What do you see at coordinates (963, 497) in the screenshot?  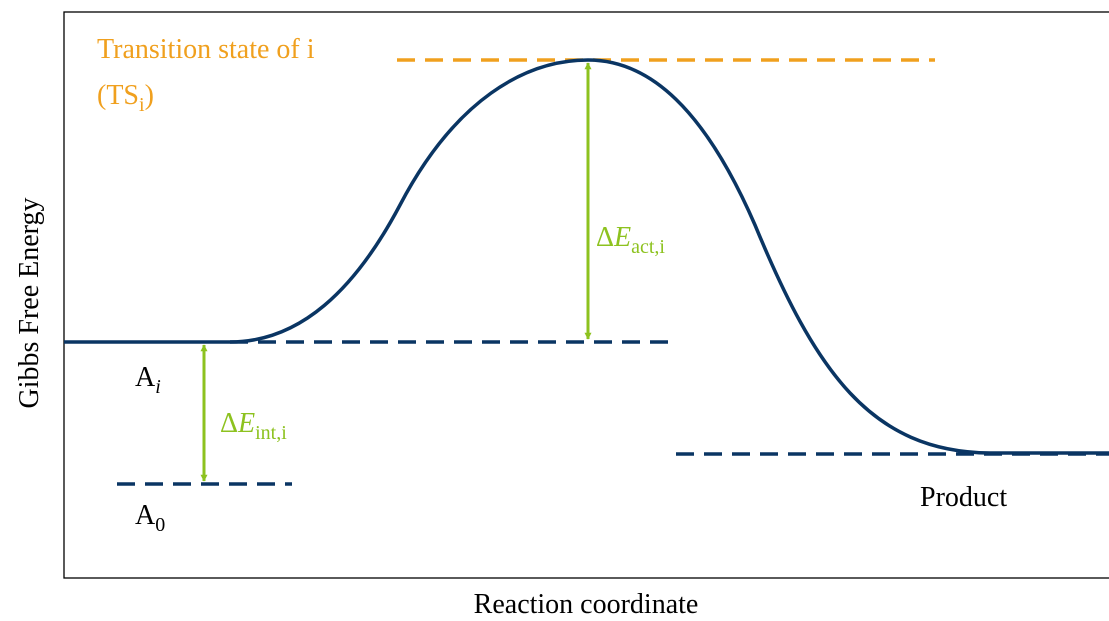 I see `product-label: Product` at bounding box center [963, 497].